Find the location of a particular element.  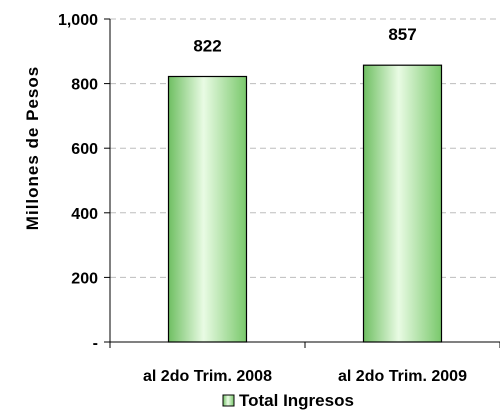

y-tick-label: 600 is located at coordinates (84, 149).